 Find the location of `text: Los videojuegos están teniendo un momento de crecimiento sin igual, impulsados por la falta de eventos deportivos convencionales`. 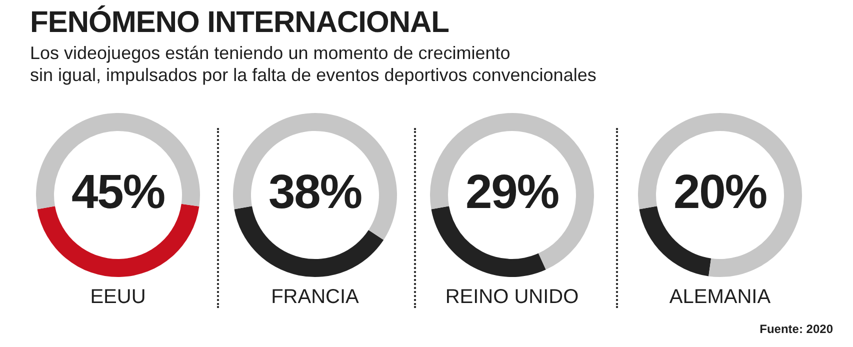

text: Los videojuegos están teniendo un momento de crecimiento sin igual, impulsados por la falta de eventos deportivos convencionales is located at coordinates (313, 64).